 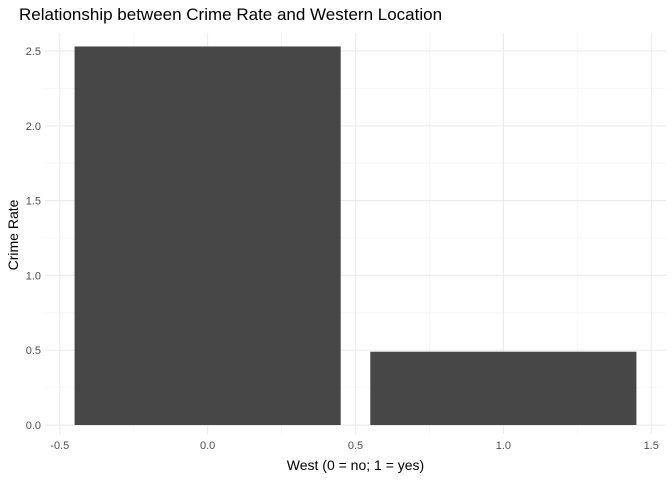 What do you see at coordinates (651, 446) in the screenshot?
I see `x-tick-label: 1.5` at bounding box center [651, 446].